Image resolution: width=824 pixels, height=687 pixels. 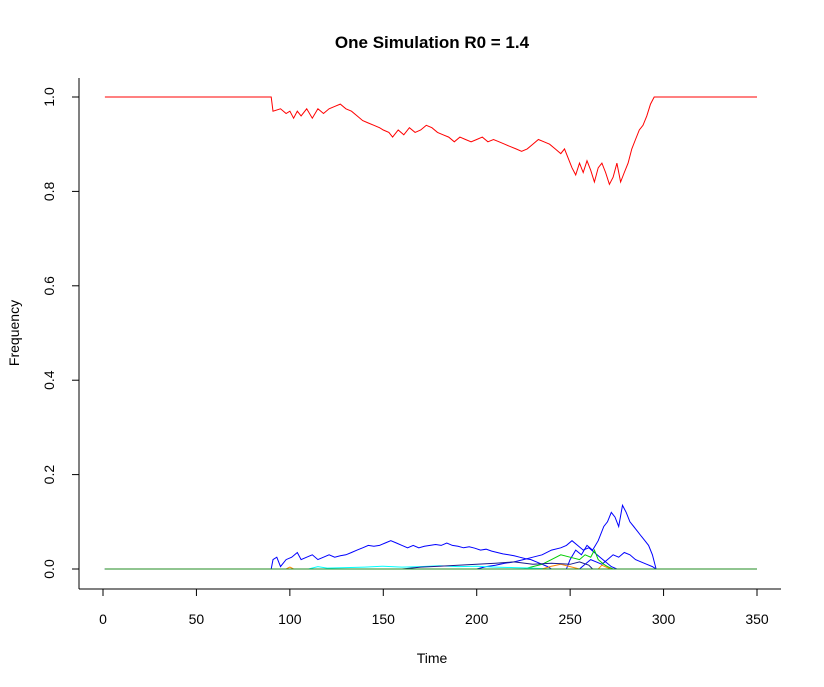 What do you see at coordinates (384, 619) in the screenshot?
I see `x-tick-label: 150` at bounding box center [384, 619].